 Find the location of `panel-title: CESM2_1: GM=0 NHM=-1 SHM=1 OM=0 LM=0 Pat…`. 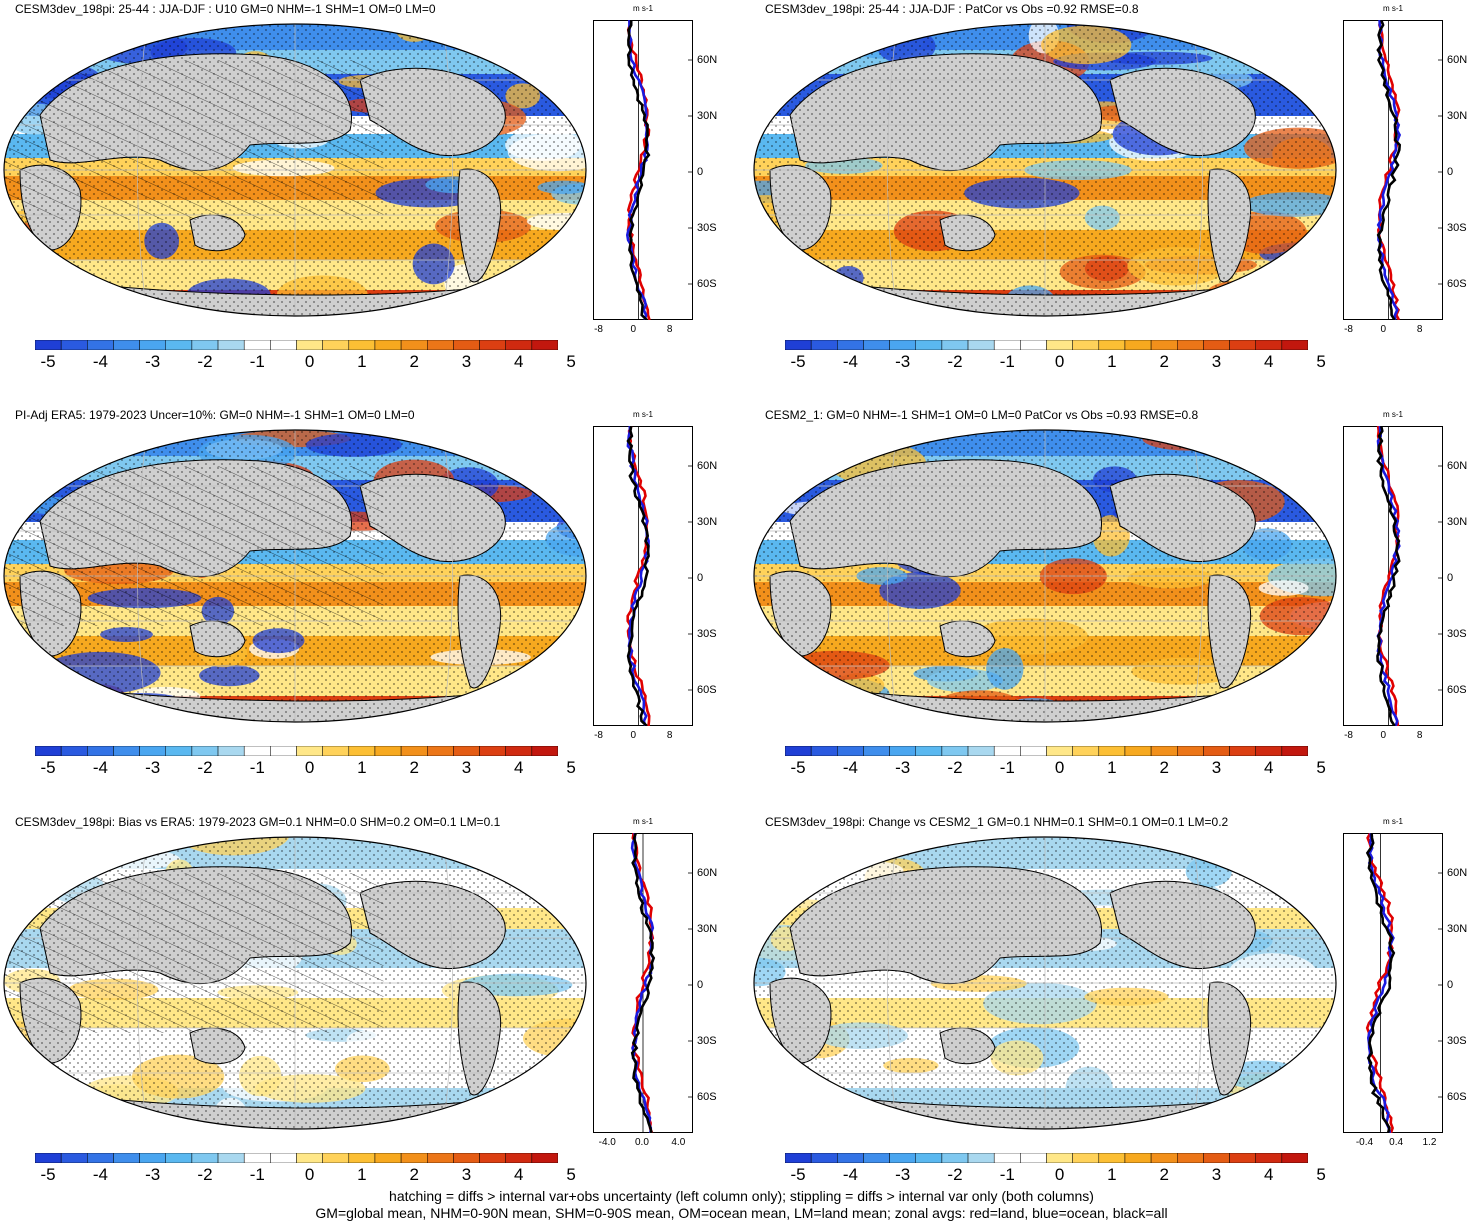

panel-title: CESM2_1: GM=0 NHM=-1 SHM=1 OM=0 LM=0 Pat… is located at coordinates (982, 415).